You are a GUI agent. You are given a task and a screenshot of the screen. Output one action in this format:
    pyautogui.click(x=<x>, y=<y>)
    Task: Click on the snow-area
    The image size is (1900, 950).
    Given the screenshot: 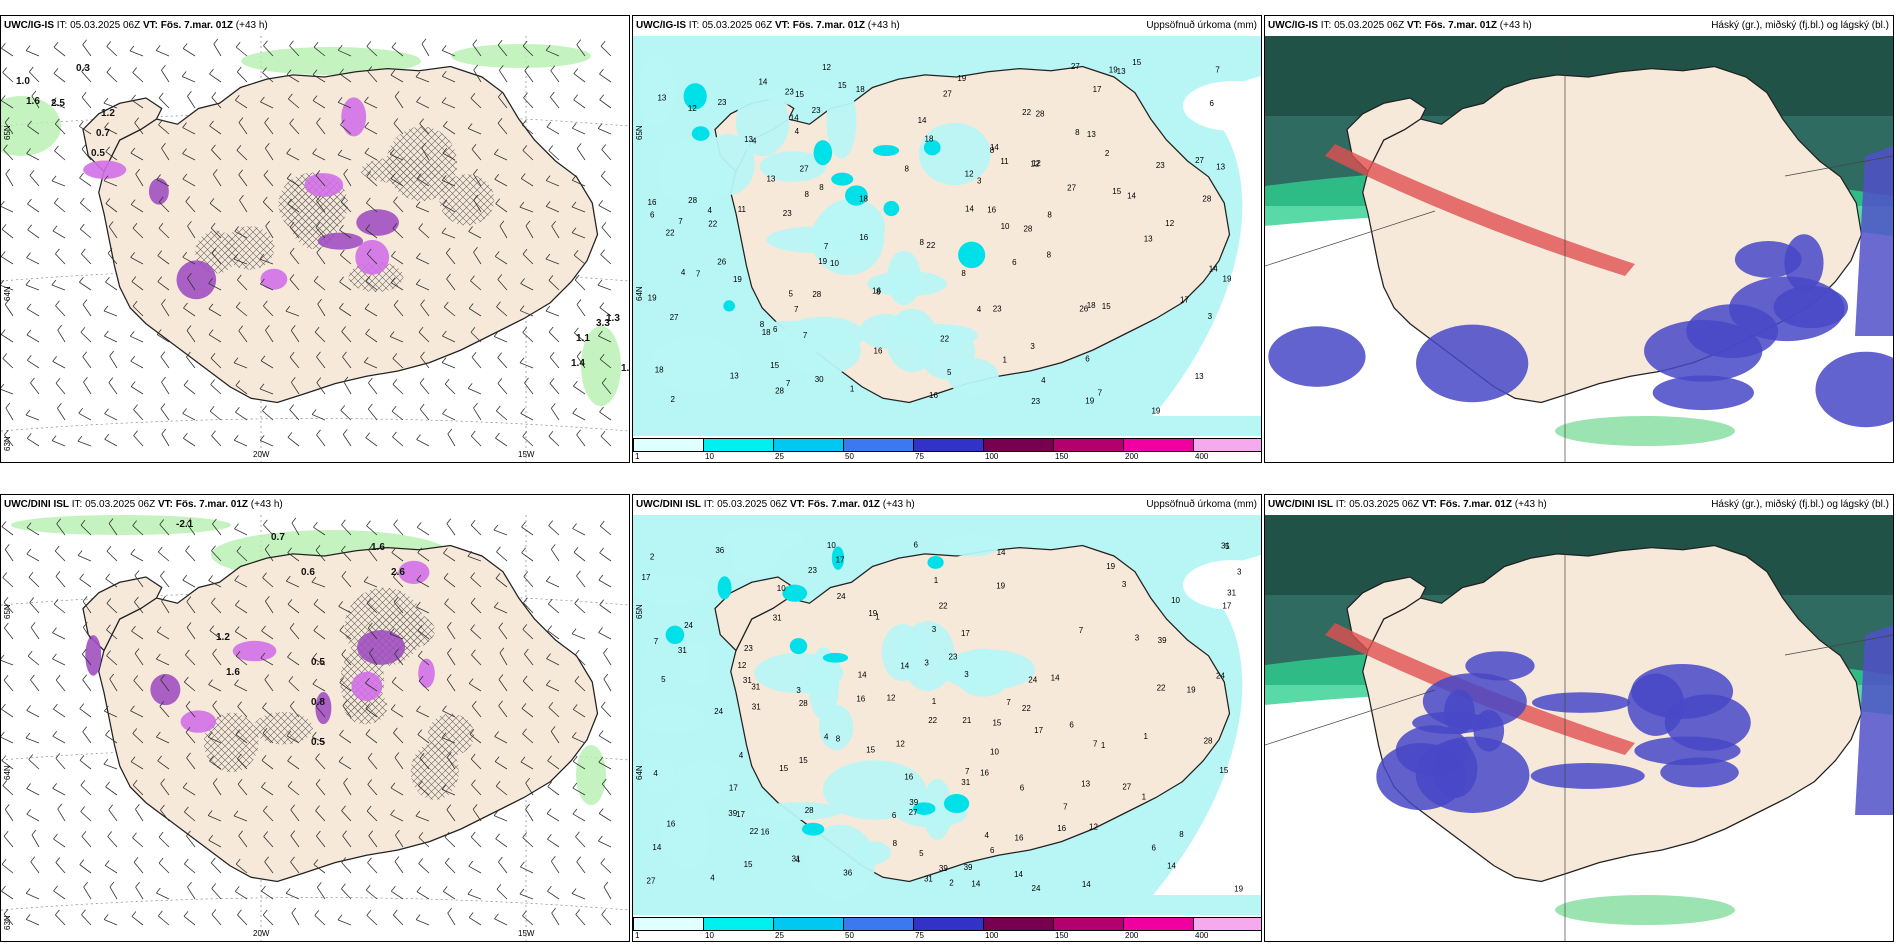 What is the action you would take?
    pyautogui.click(x=198, y=721)
    